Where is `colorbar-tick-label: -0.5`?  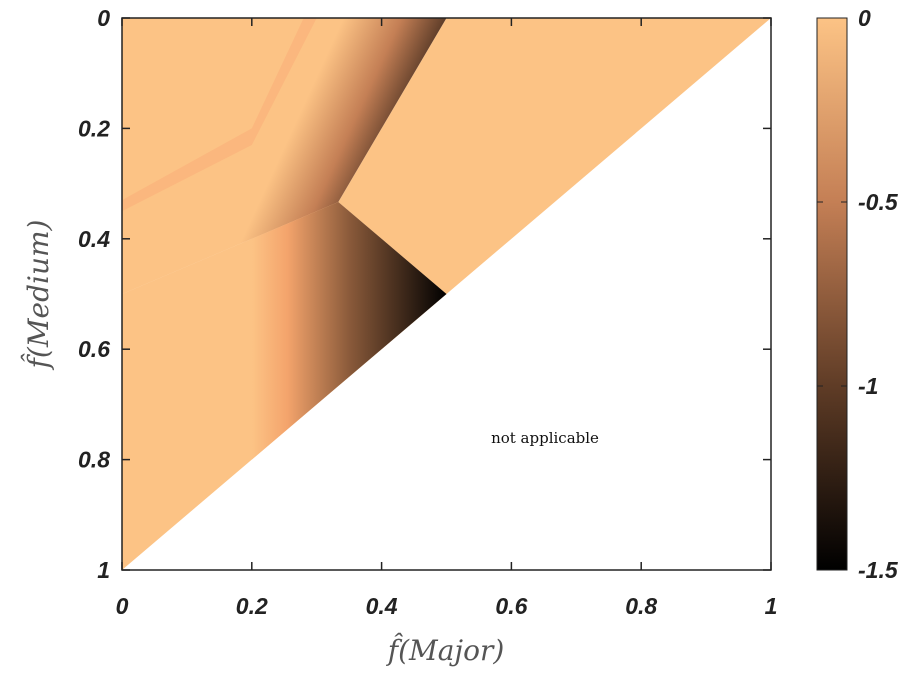
colorbar-tick-label: -0.5 is located at coordinates (878, 202).